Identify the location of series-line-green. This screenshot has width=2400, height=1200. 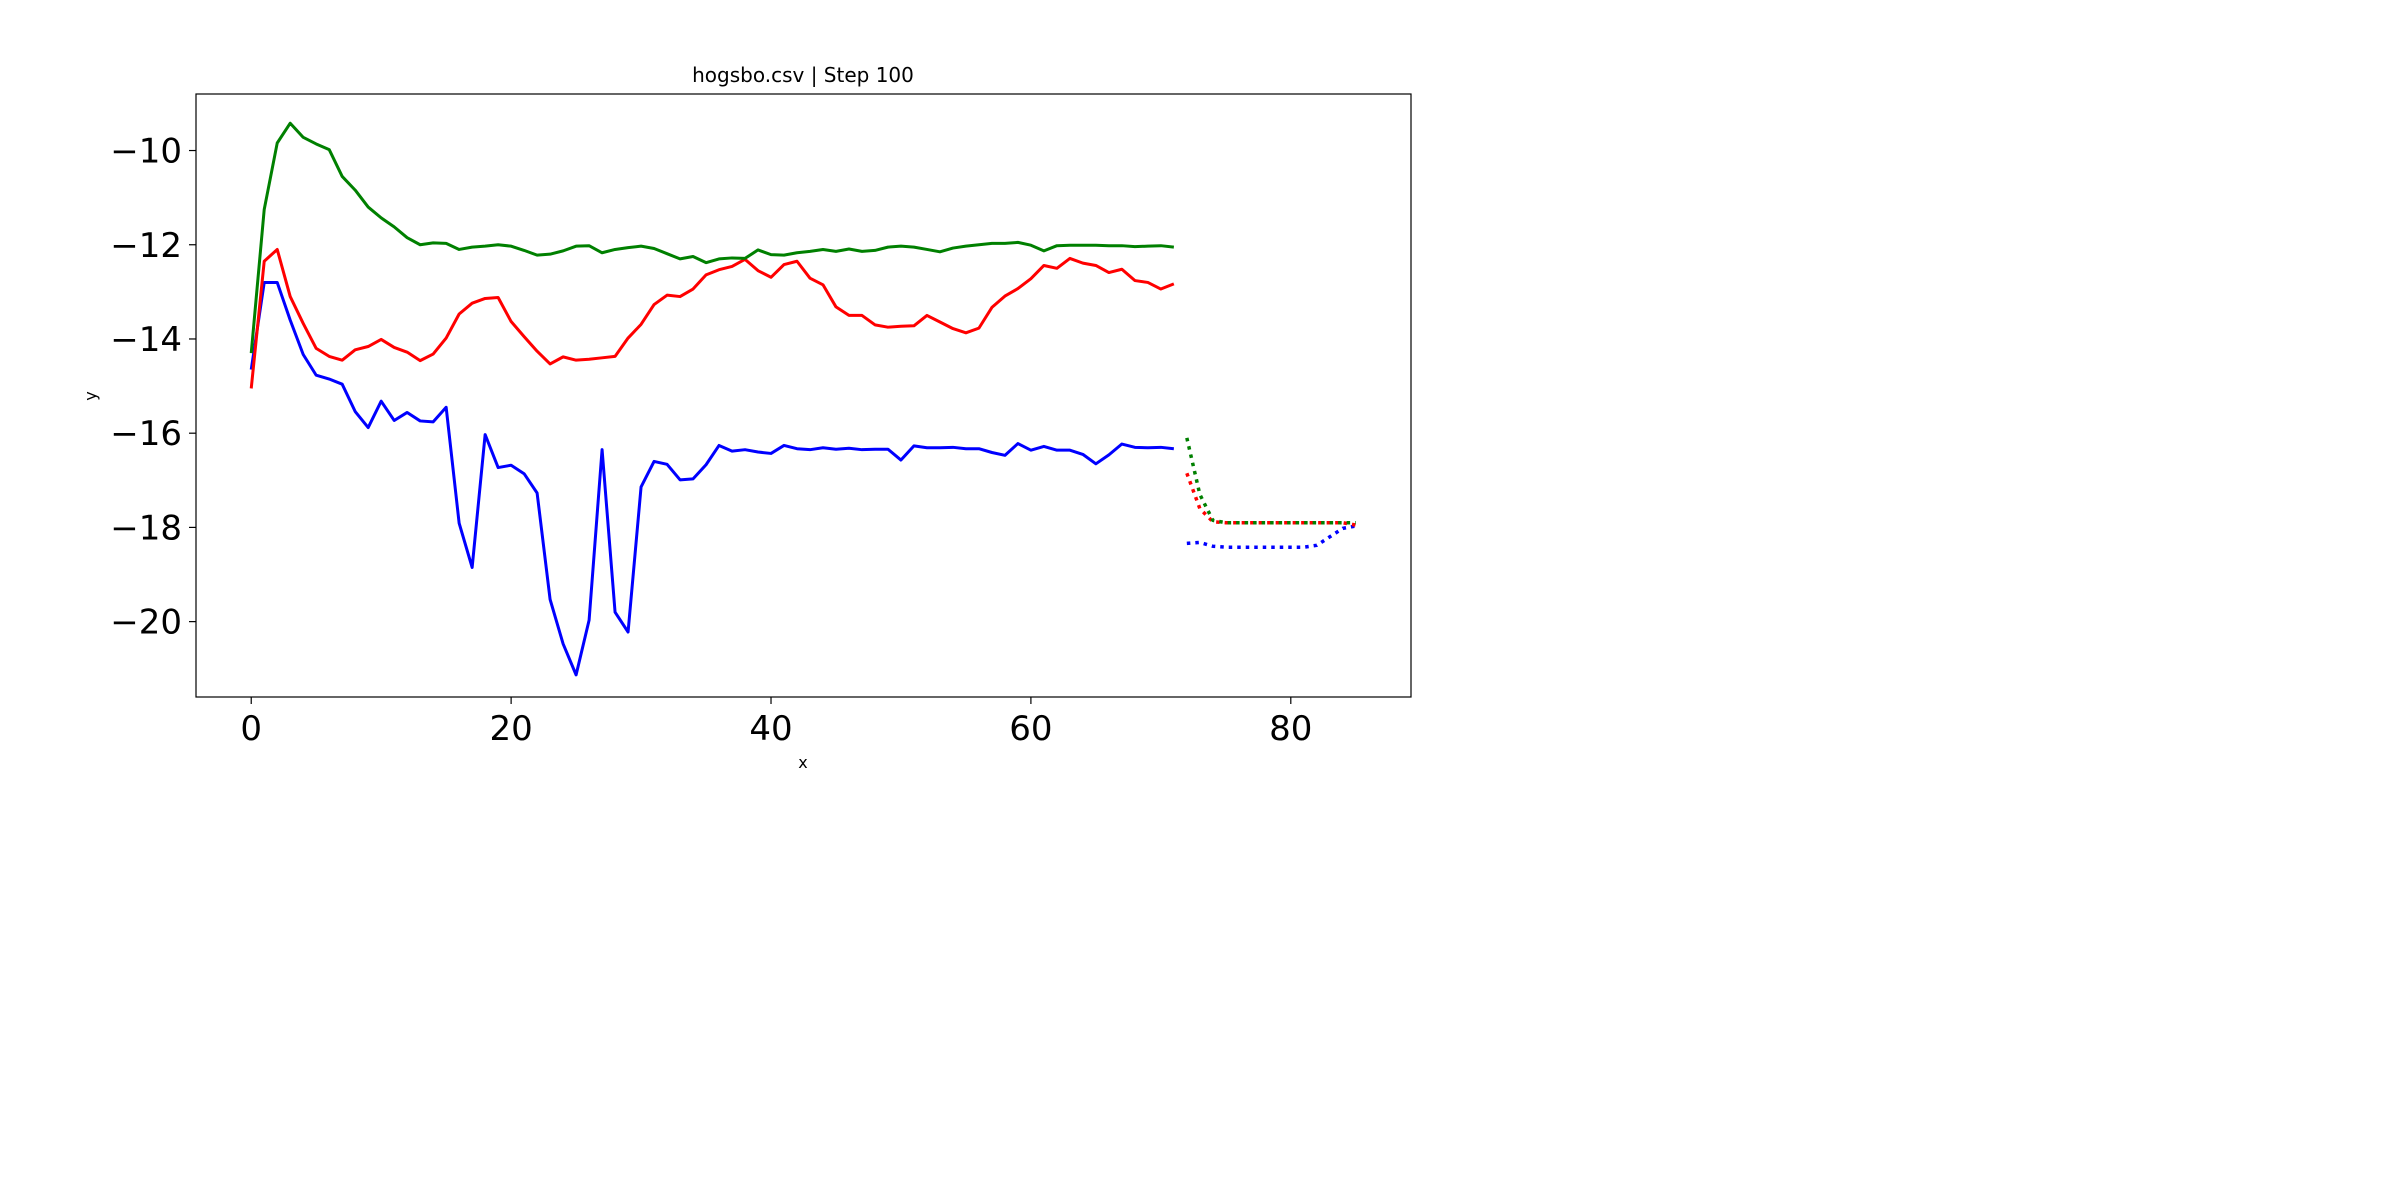
(712, 237).